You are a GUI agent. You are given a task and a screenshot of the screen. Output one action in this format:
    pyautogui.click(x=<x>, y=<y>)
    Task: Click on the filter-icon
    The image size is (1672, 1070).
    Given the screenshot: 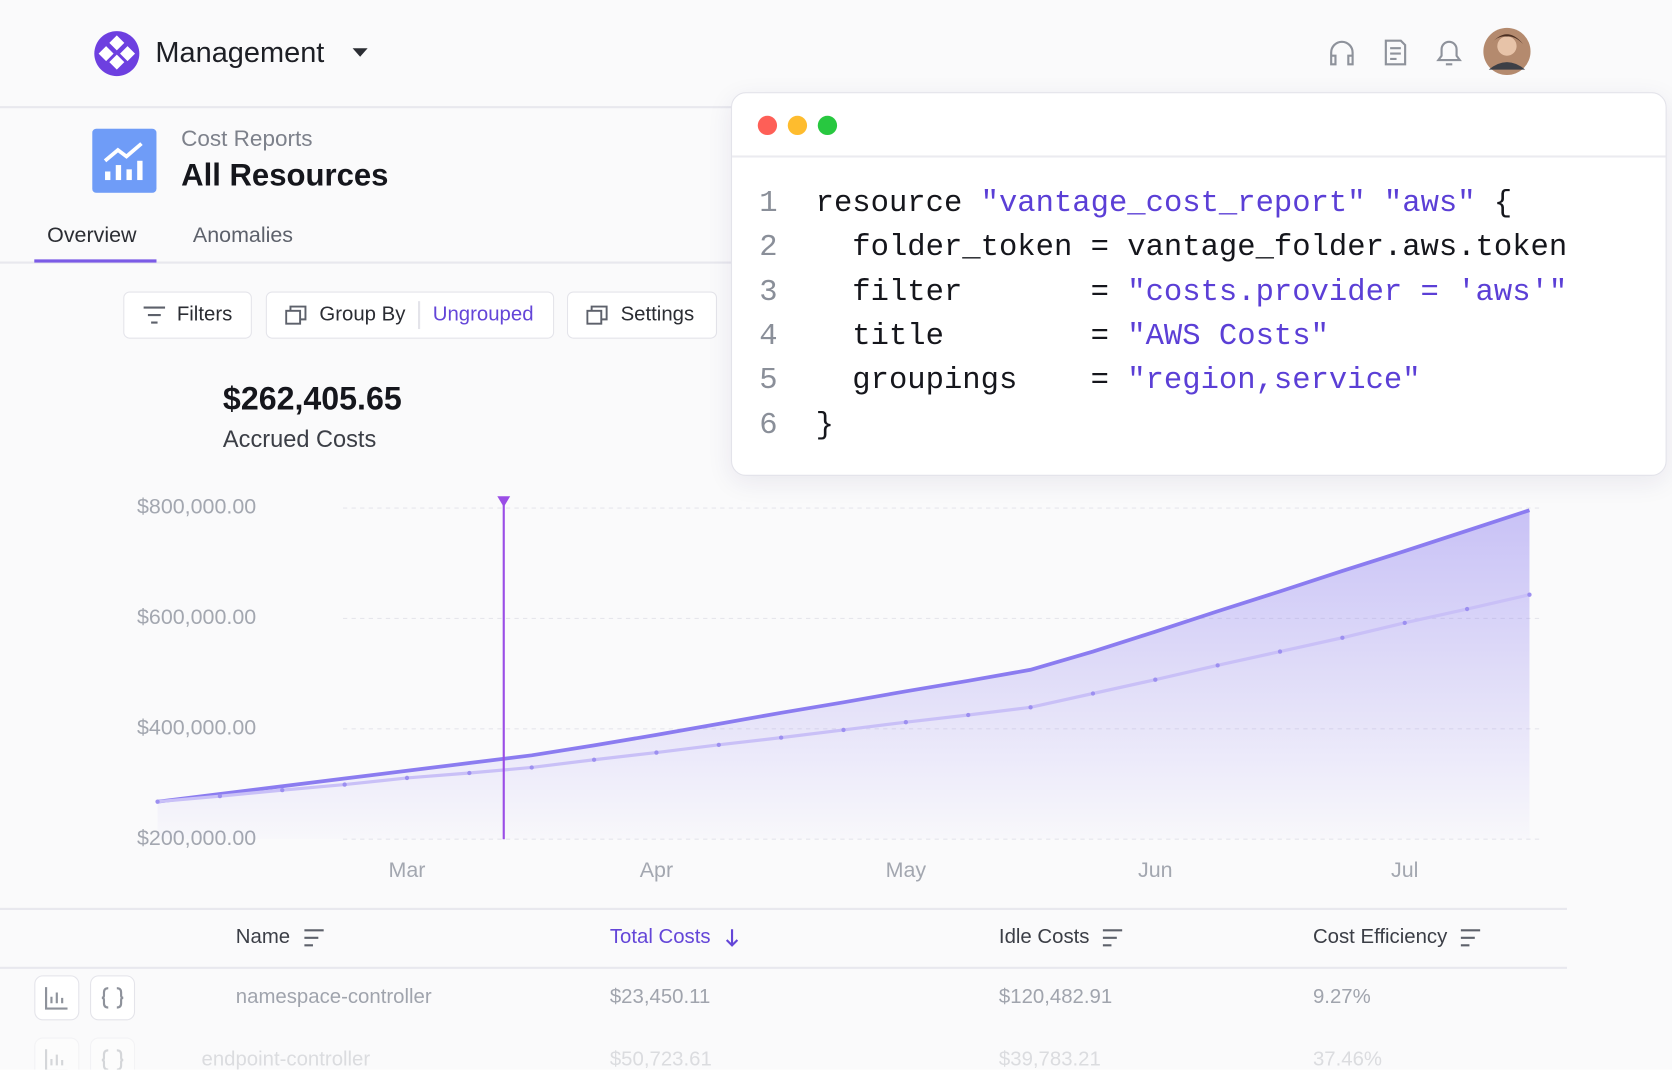 What is the action you would take?
    pyautogui.click(x=154, y=315)
    